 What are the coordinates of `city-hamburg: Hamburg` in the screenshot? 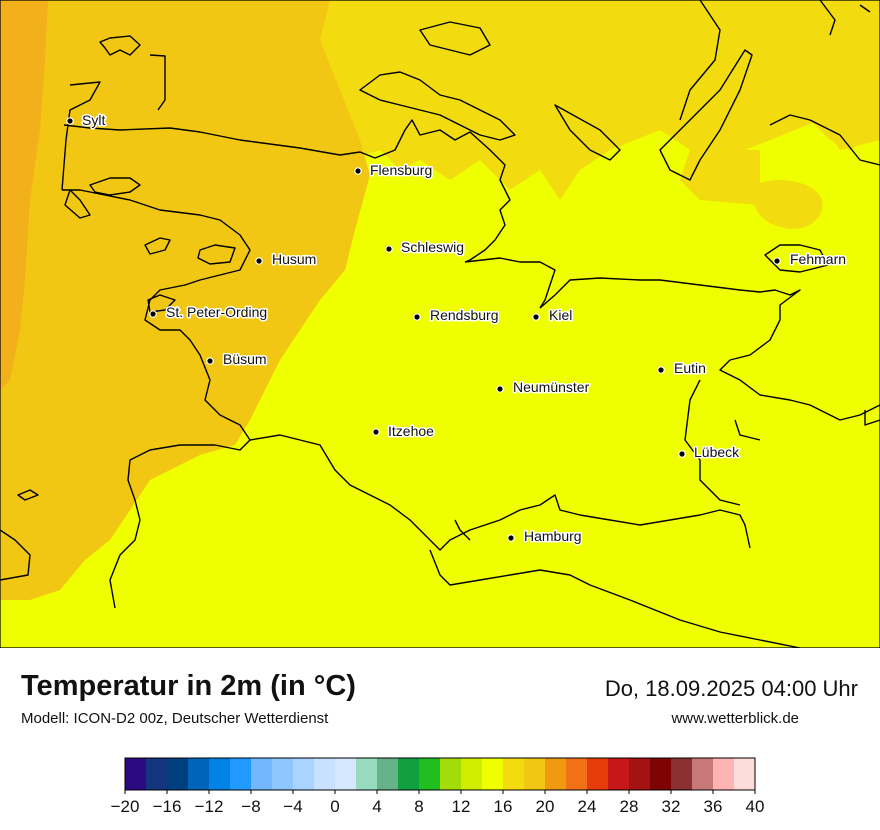 It's located at (545, 536).